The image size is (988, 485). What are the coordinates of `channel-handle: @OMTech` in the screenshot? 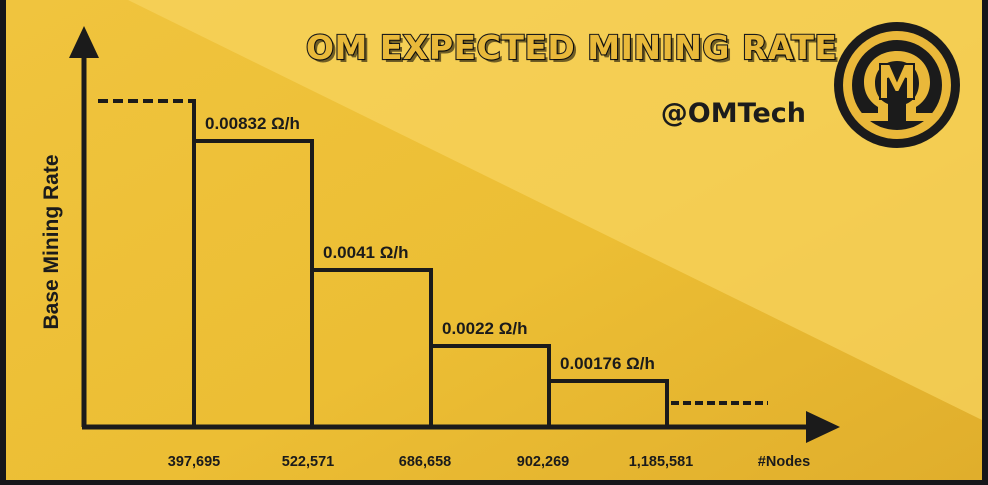 It's located at (733, 113).